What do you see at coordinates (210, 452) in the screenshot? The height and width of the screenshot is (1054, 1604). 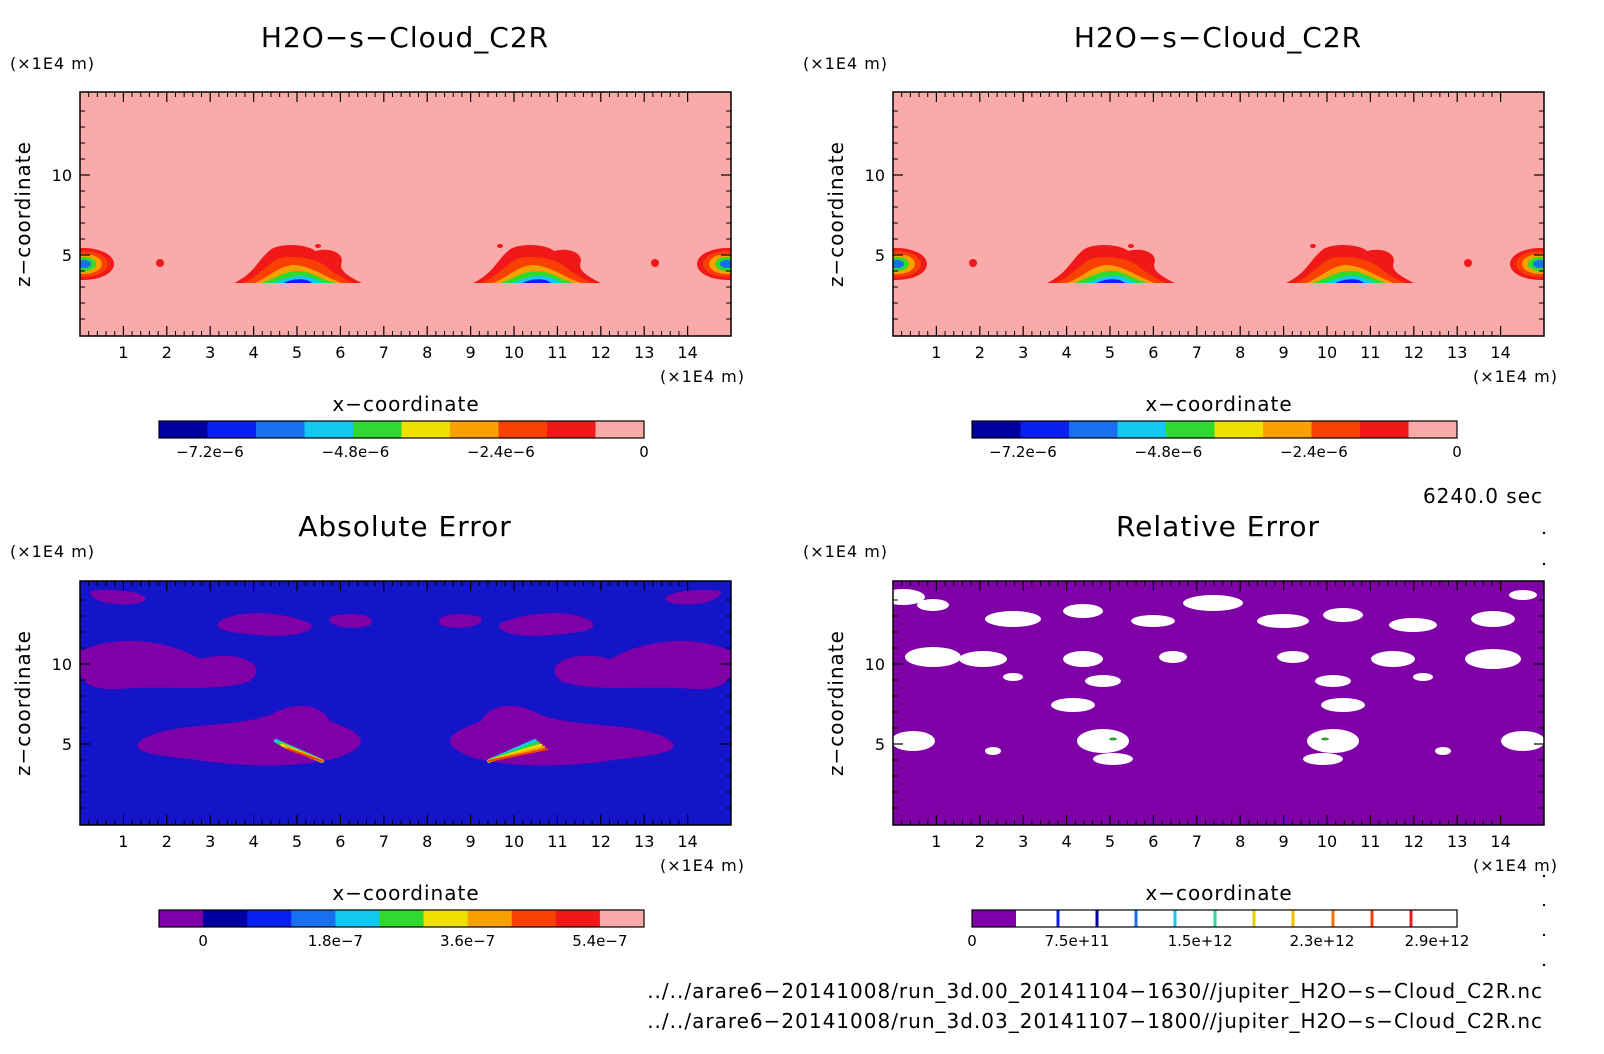 I see `colorbar-label: −7.2e−6` at bounding box center [210, 452].